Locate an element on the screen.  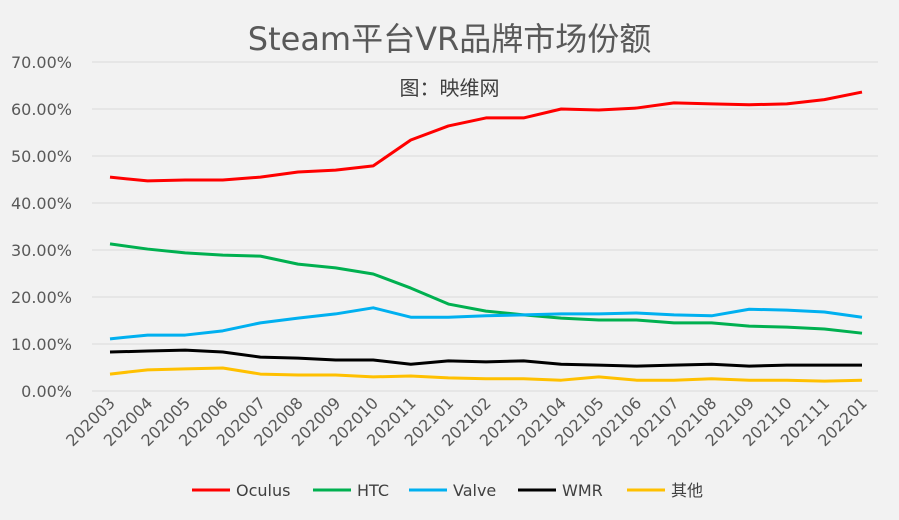
y-tick-label: 70.00% is located at coordinates (41, 62).